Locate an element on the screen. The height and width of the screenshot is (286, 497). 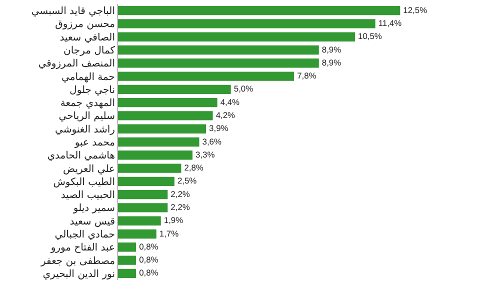
data-label: 1,9% is located at coordinates (174, 220).